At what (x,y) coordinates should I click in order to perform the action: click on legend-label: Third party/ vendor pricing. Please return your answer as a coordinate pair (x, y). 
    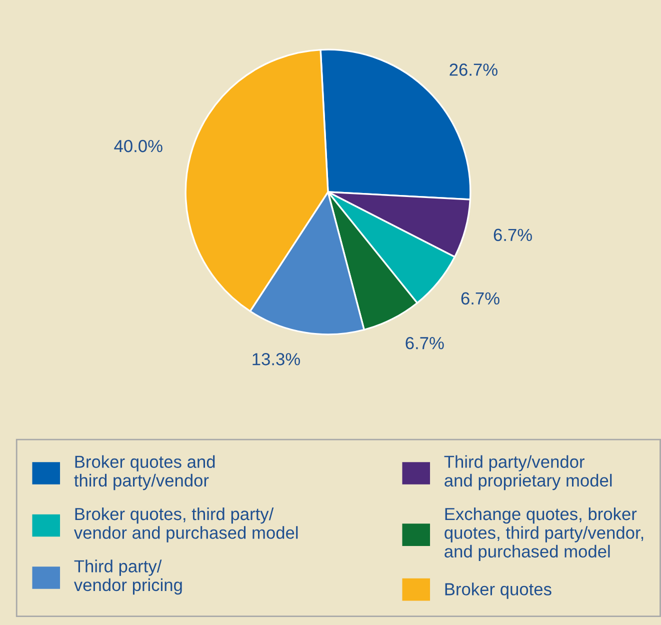
    Looking at the image, I should click on (128, 577).